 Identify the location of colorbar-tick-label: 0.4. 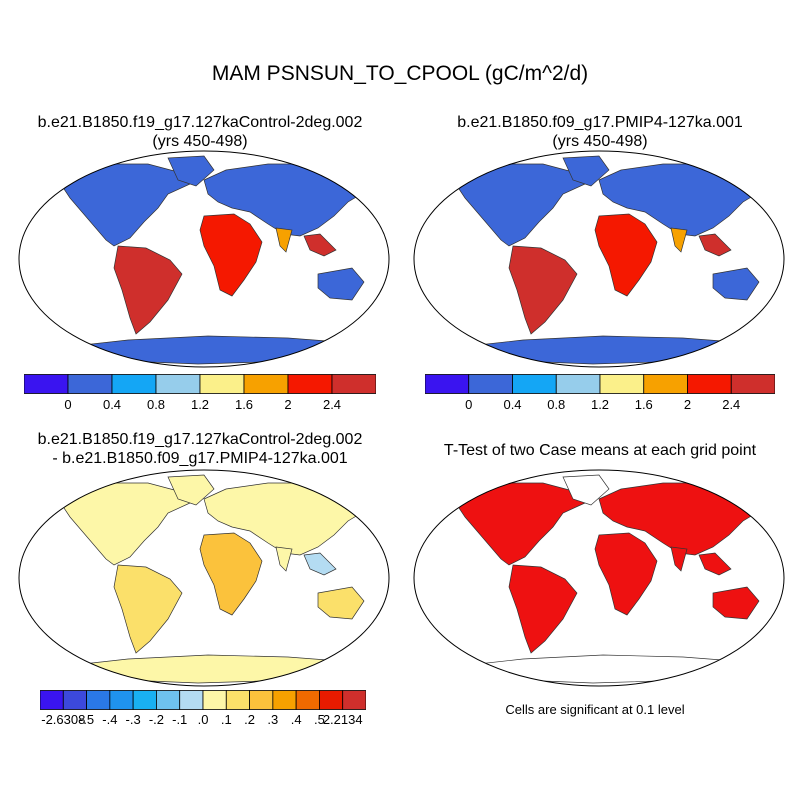
(512, 404).